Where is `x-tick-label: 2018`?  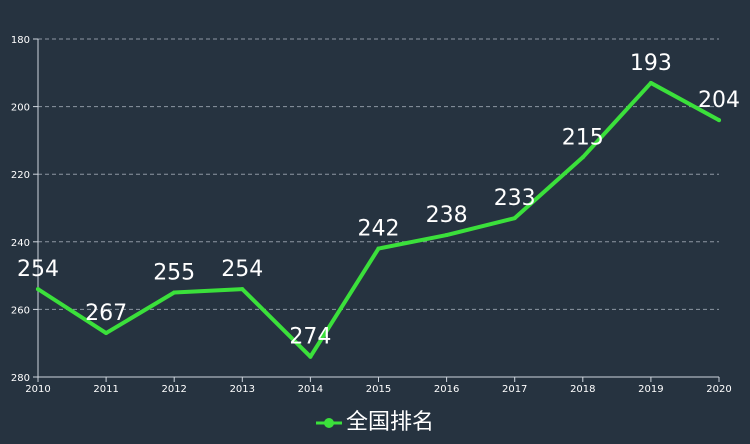 x-tick-label: 2018 is located at coordinates (582, 389).